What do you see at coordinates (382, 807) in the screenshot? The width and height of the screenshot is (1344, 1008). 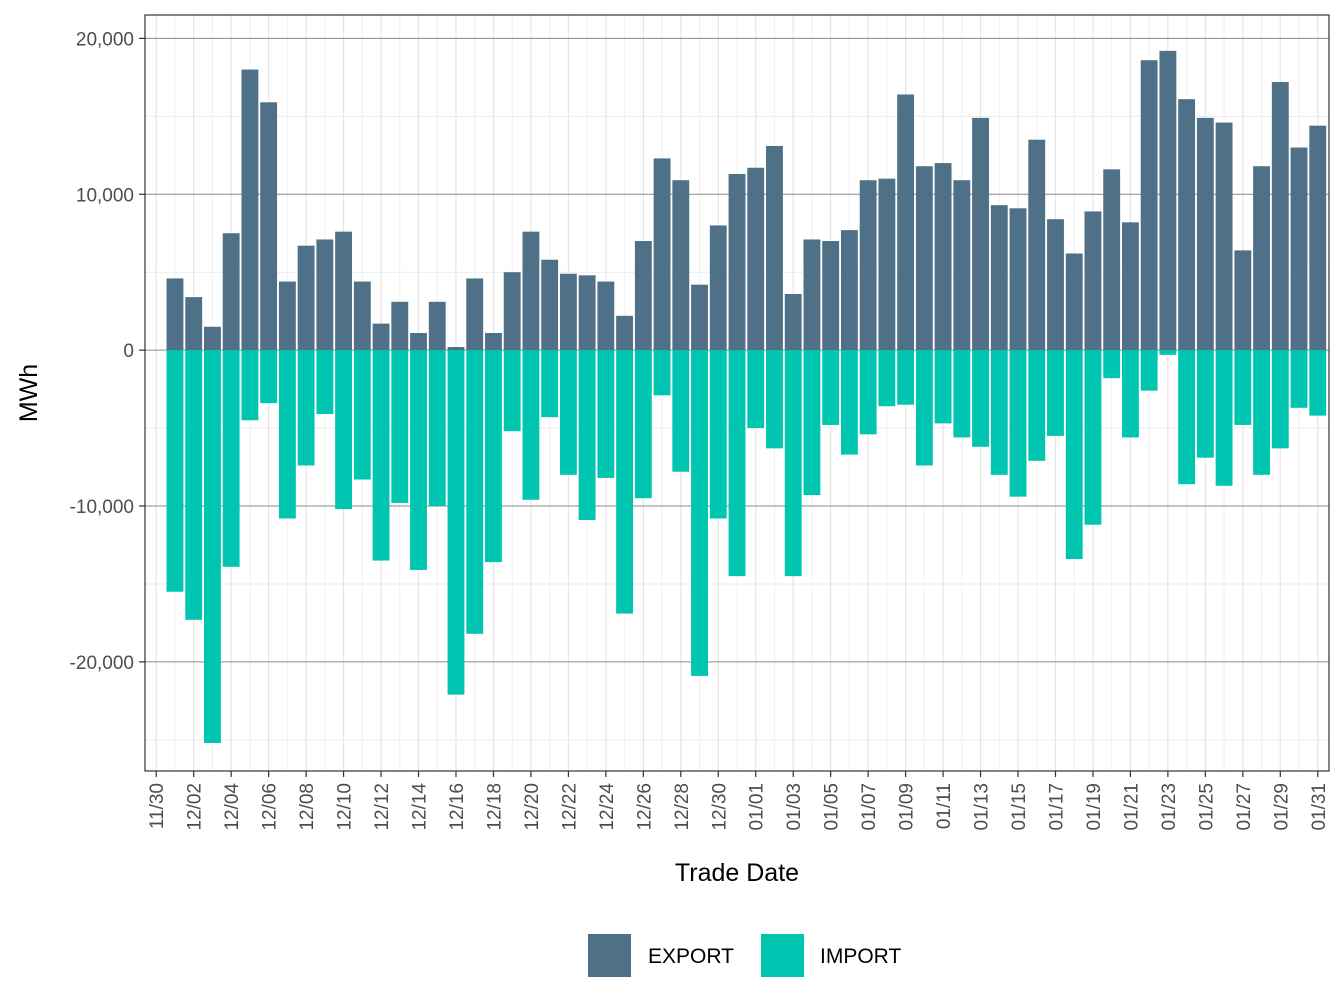 I see `x-tick-label: 12/12` at bounding box center [382, 807].